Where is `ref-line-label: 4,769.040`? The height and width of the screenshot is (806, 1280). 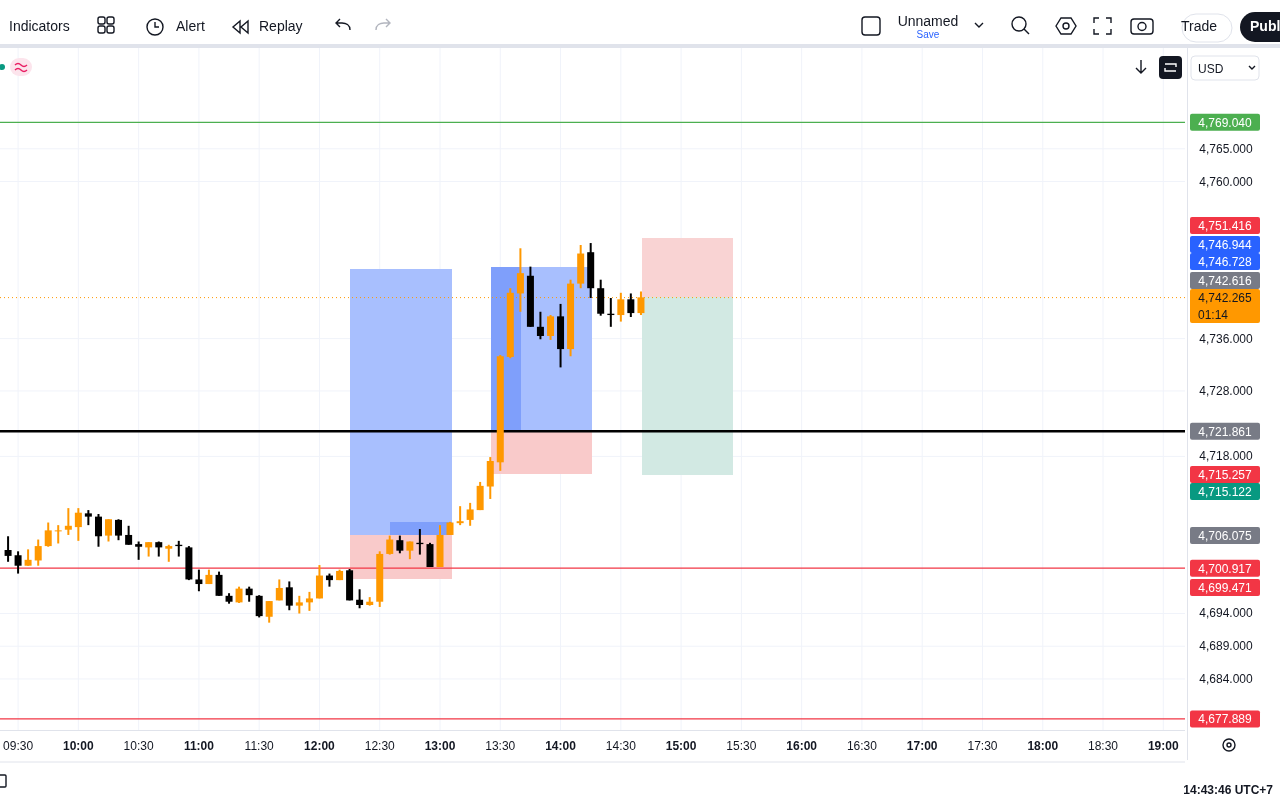 ref-line-label: 4,769.040 is located at coordinates (1225, 122).